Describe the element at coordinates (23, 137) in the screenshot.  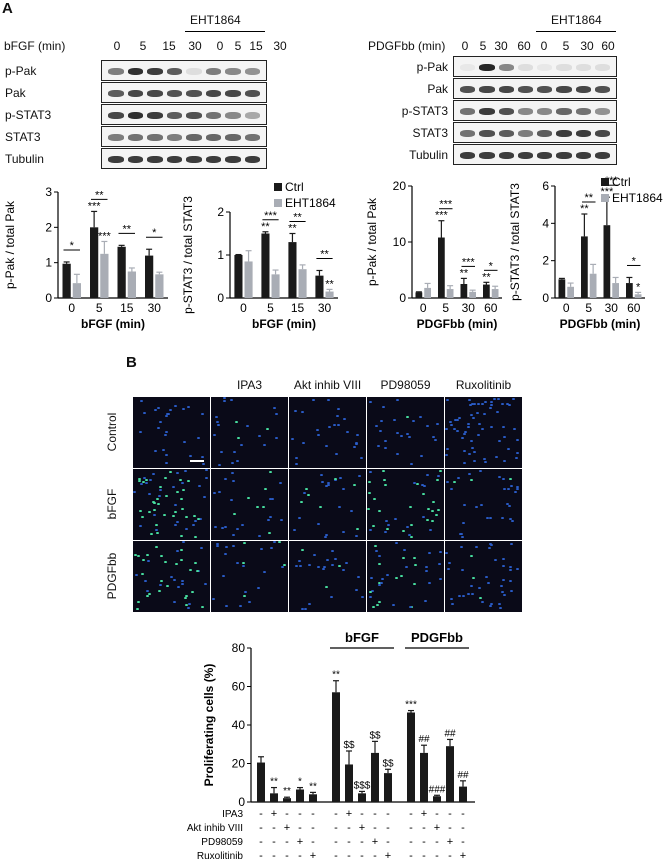
I see `blot-row-label: STAT3` at that location.